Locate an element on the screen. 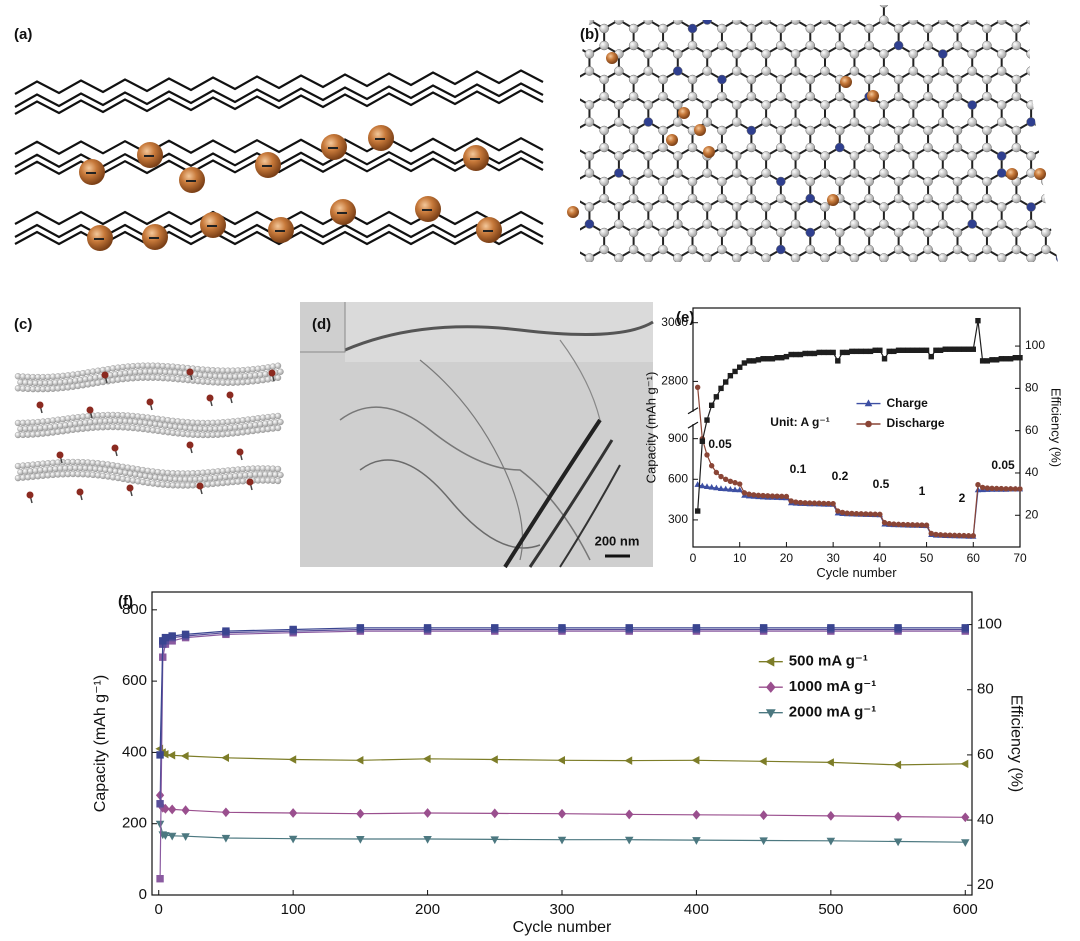  x-tick-label: 50 is located at coordinates (927, 558).